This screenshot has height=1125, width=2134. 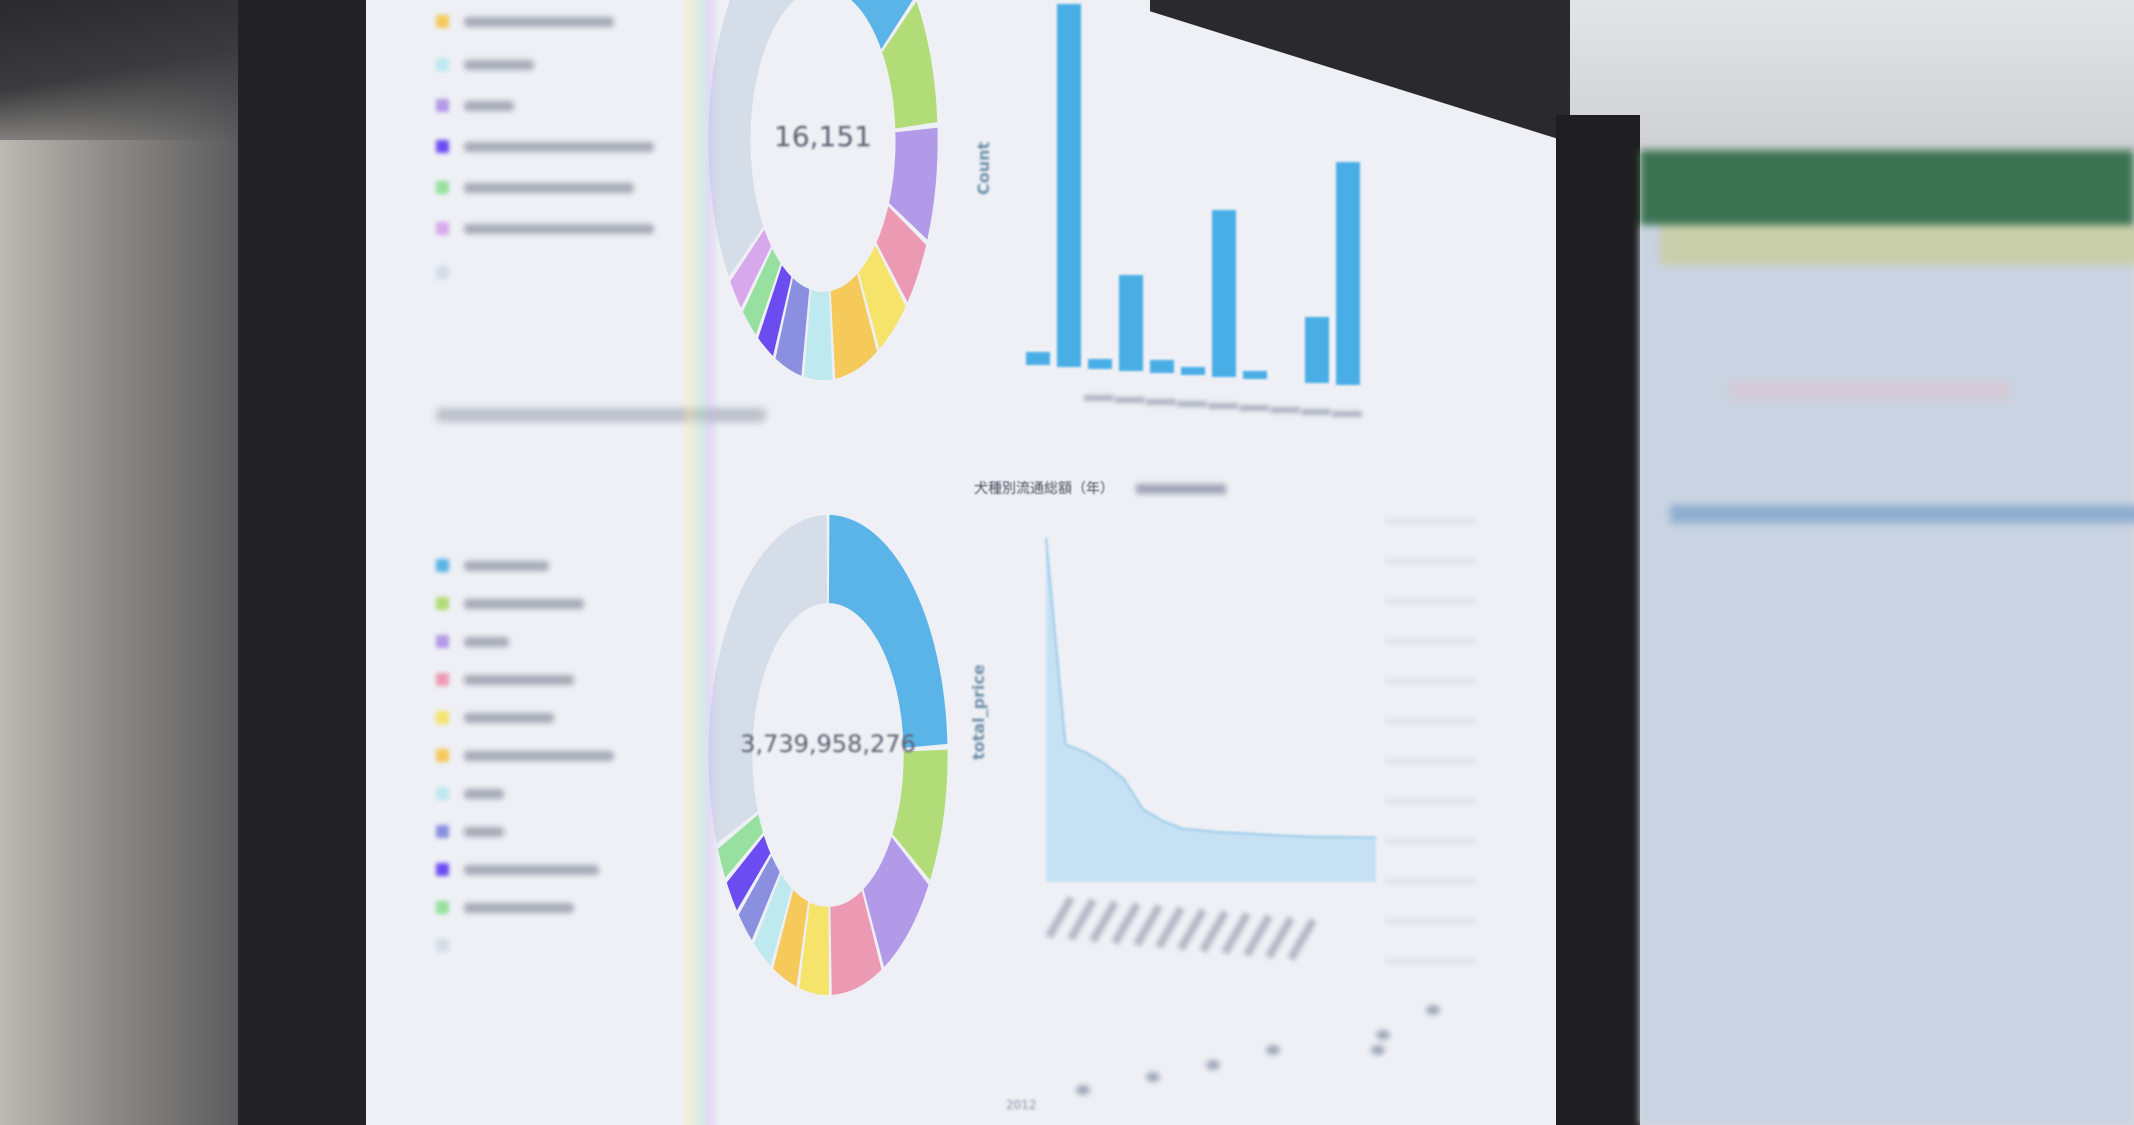 What do you see at coordinates (814, 949) in the screenshot?
I see `donut2-segment-yellow` at bounding box center [814, 949].